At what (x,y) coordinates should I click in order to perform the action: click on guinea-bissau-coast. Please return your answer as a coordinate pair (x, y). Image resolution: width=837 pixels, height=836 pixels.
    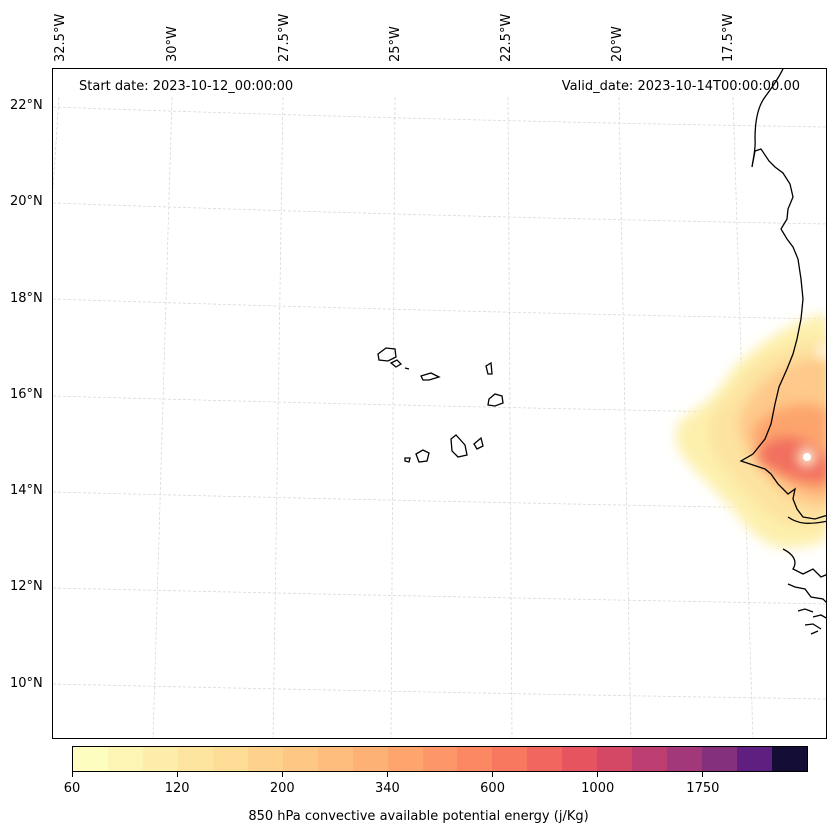
    Looking at the image, I should click on (804, 563).